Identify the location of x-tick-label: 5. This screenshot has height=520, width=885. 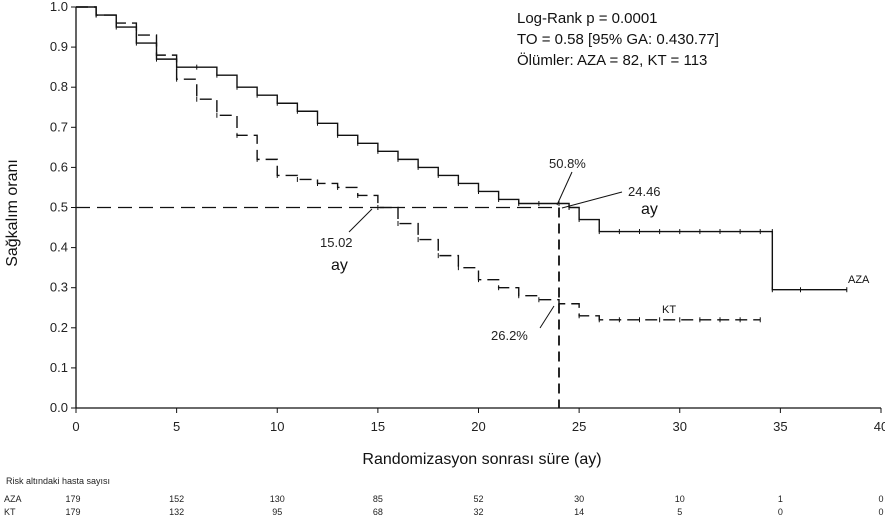
(176, 426).